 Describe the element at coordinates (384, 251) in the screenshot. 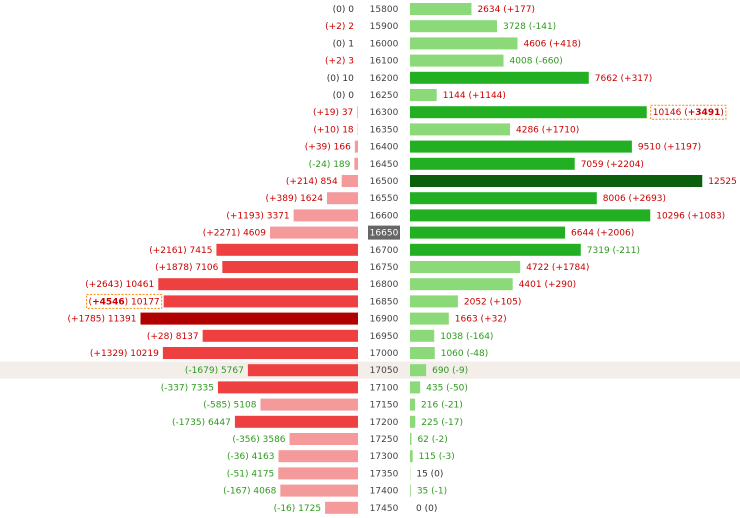

I see `strike-label-16700: 16700` at that location.